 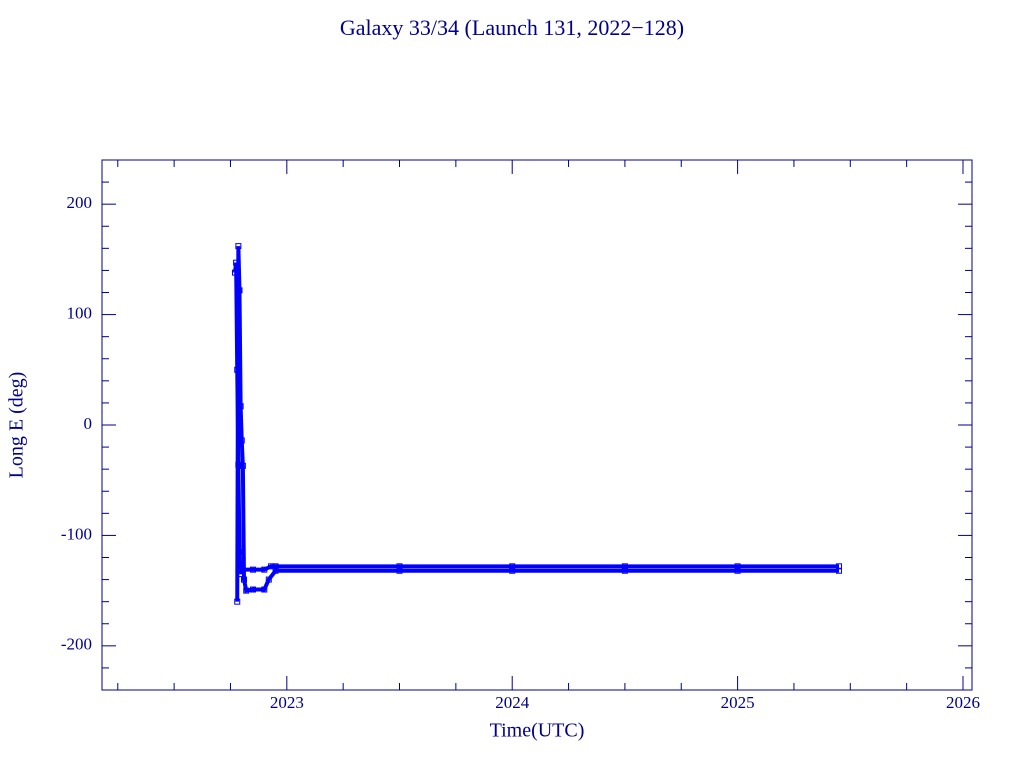 I want to click on y-tick-label: 100, so click(x=80, y=312).